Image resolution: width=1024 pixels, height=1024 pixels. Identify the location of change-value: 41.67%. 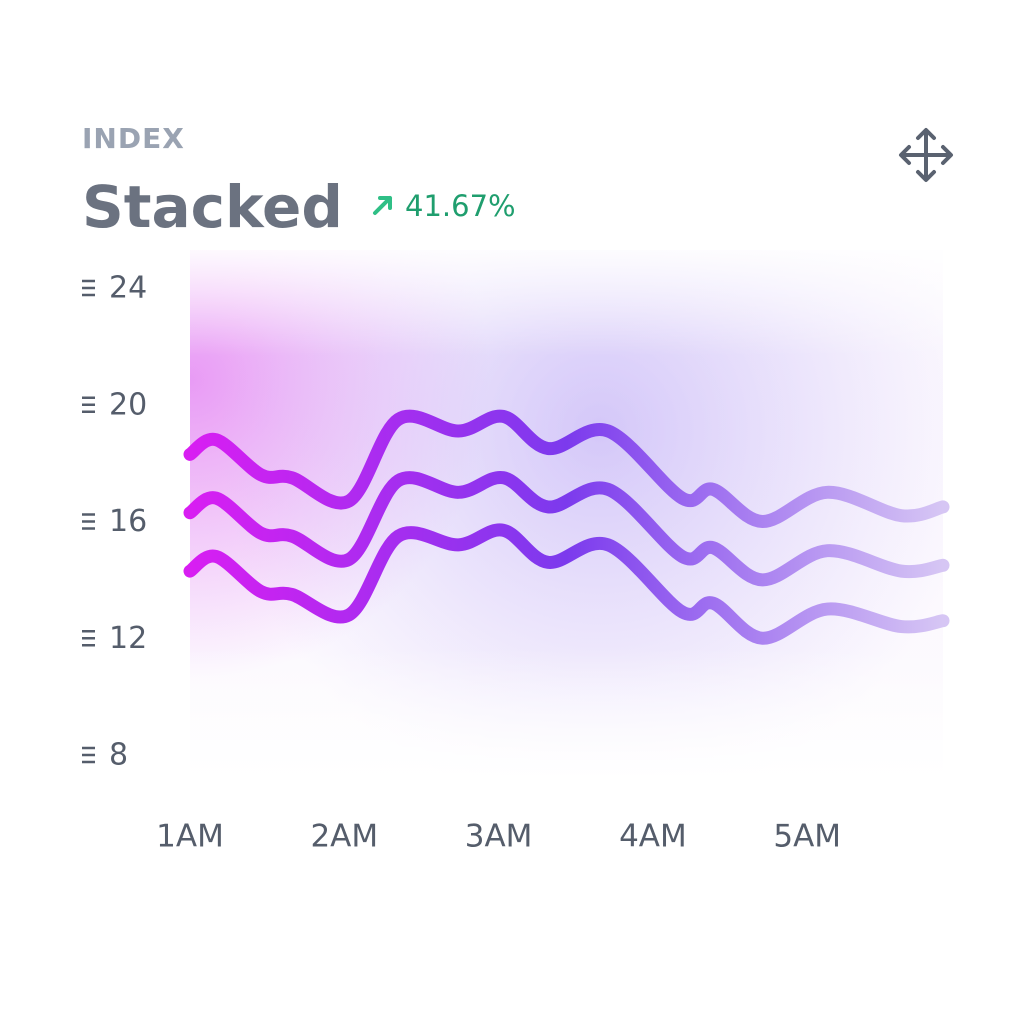
(460, 206).